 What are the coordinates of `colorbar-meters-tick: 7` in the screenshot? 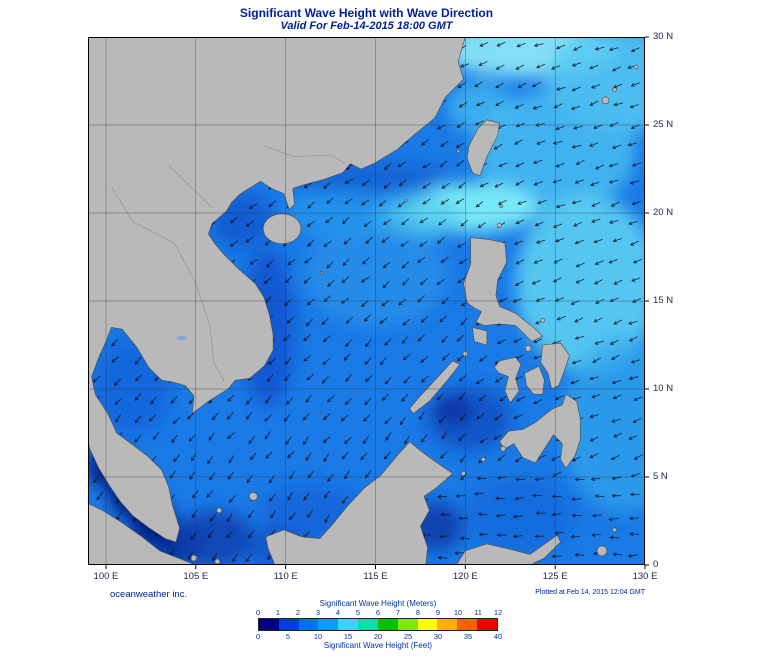 It's located at (398, 612).